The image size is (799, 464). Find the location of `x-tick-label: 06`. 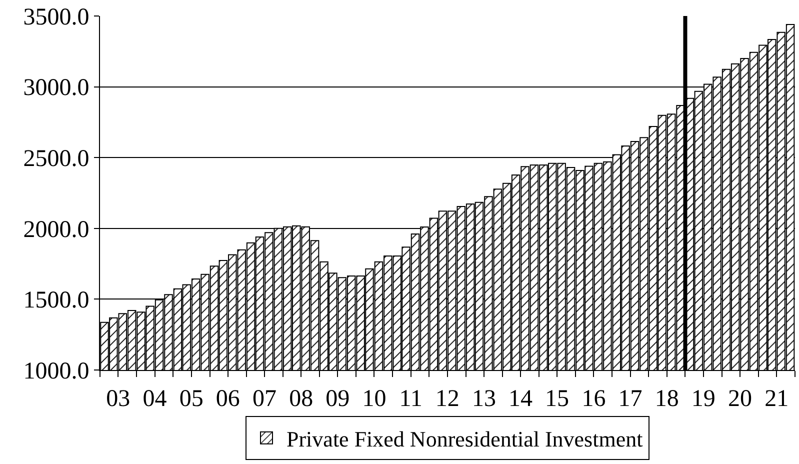

x-tick-label: 06 is located at coordinates (228, 399).